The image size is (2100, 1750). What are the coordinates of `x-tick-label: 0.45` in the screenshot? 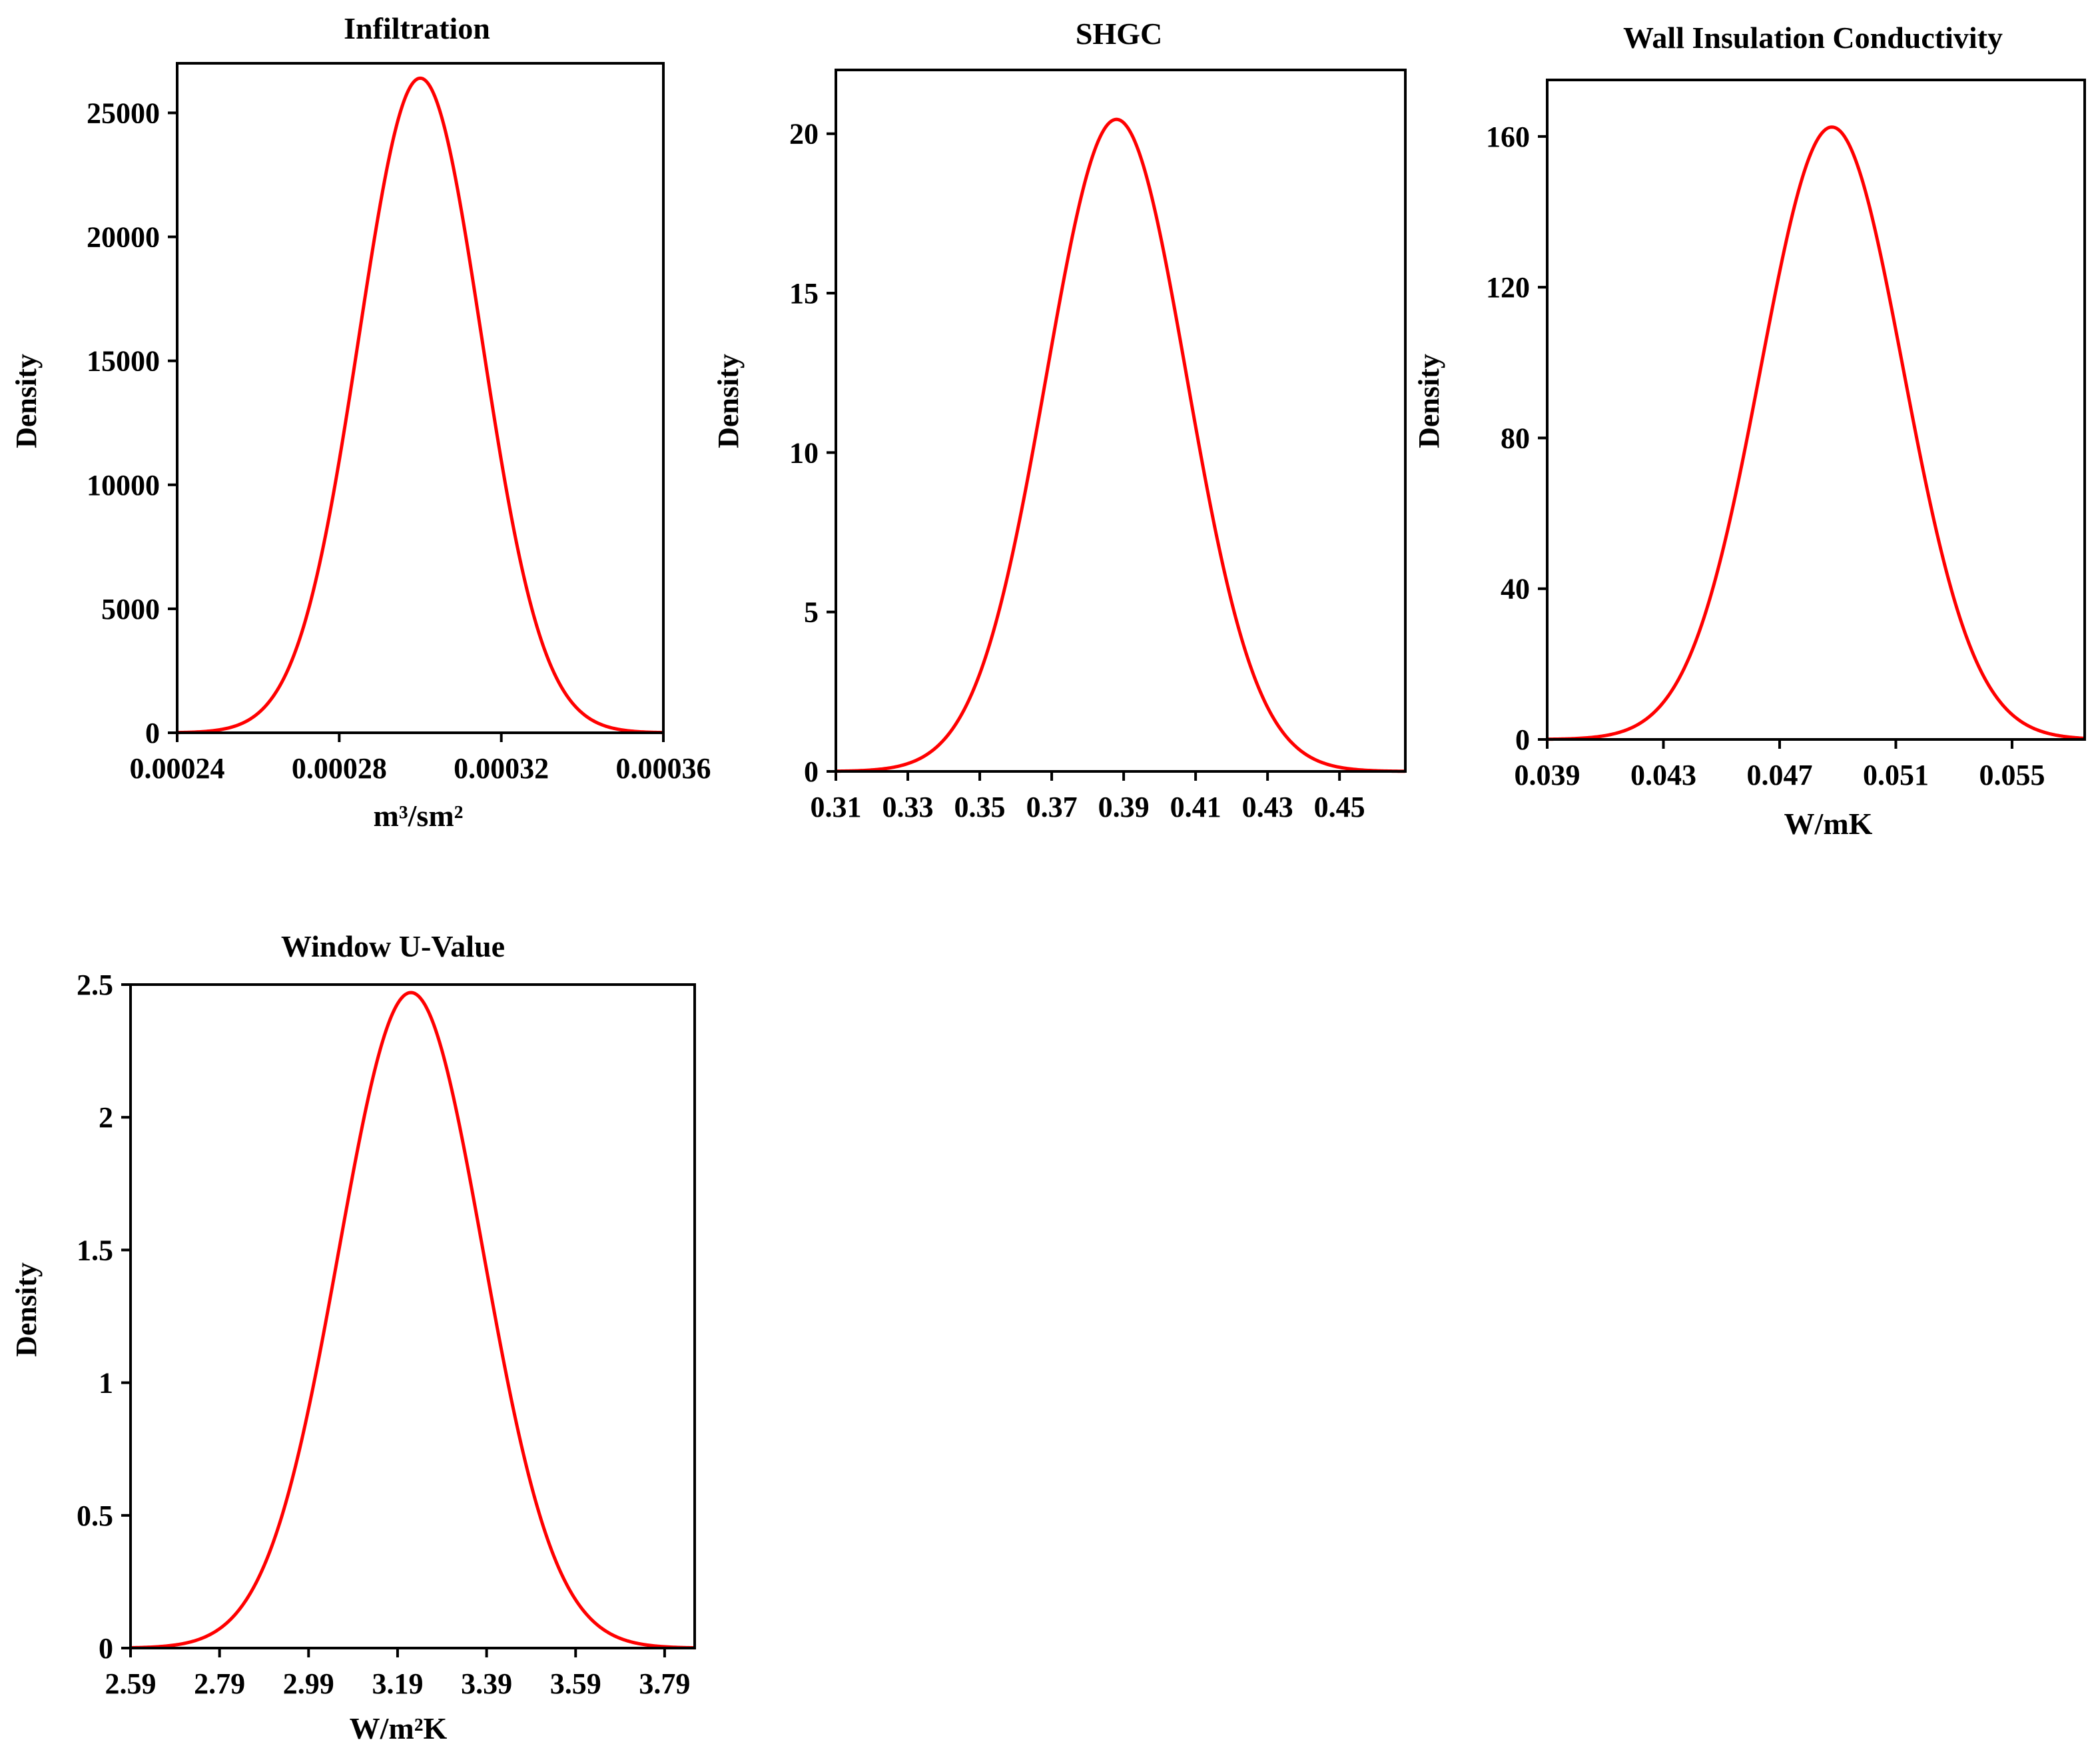 It's located at (1339, 807).